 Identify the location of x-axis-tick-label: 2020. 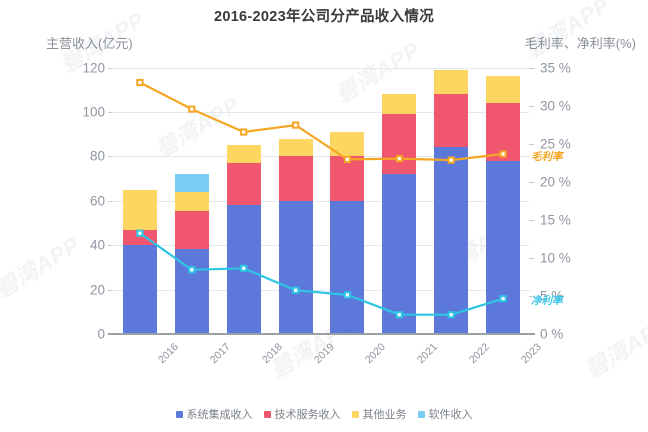
(376, 354).